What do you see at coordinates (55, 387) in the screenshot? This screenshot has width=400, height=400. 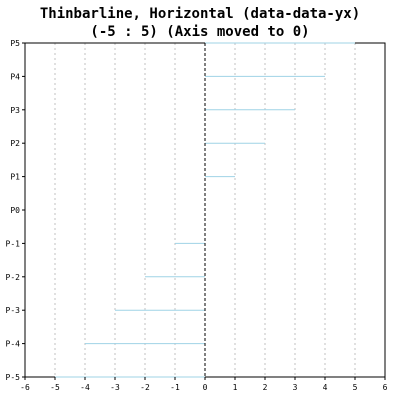 I see `x-tick-label: -5` at bounding box center [55, 387].